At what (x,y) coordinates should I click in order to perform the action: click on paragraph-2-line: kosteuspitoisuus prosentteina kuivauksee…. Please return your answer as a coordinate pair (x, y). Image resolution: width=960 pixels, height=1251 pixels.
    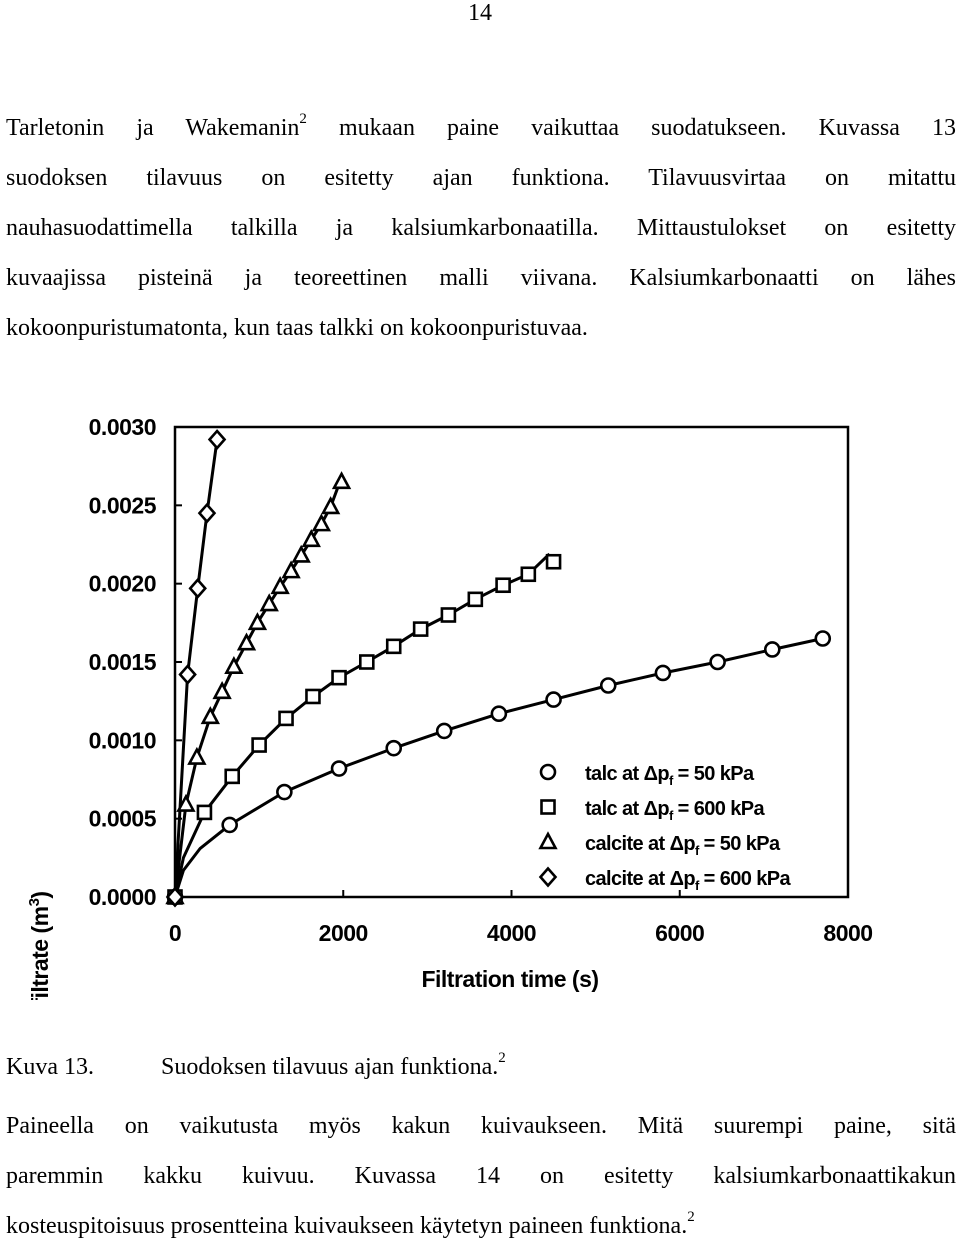
    Looking at the image, I should click on (350, 1224).